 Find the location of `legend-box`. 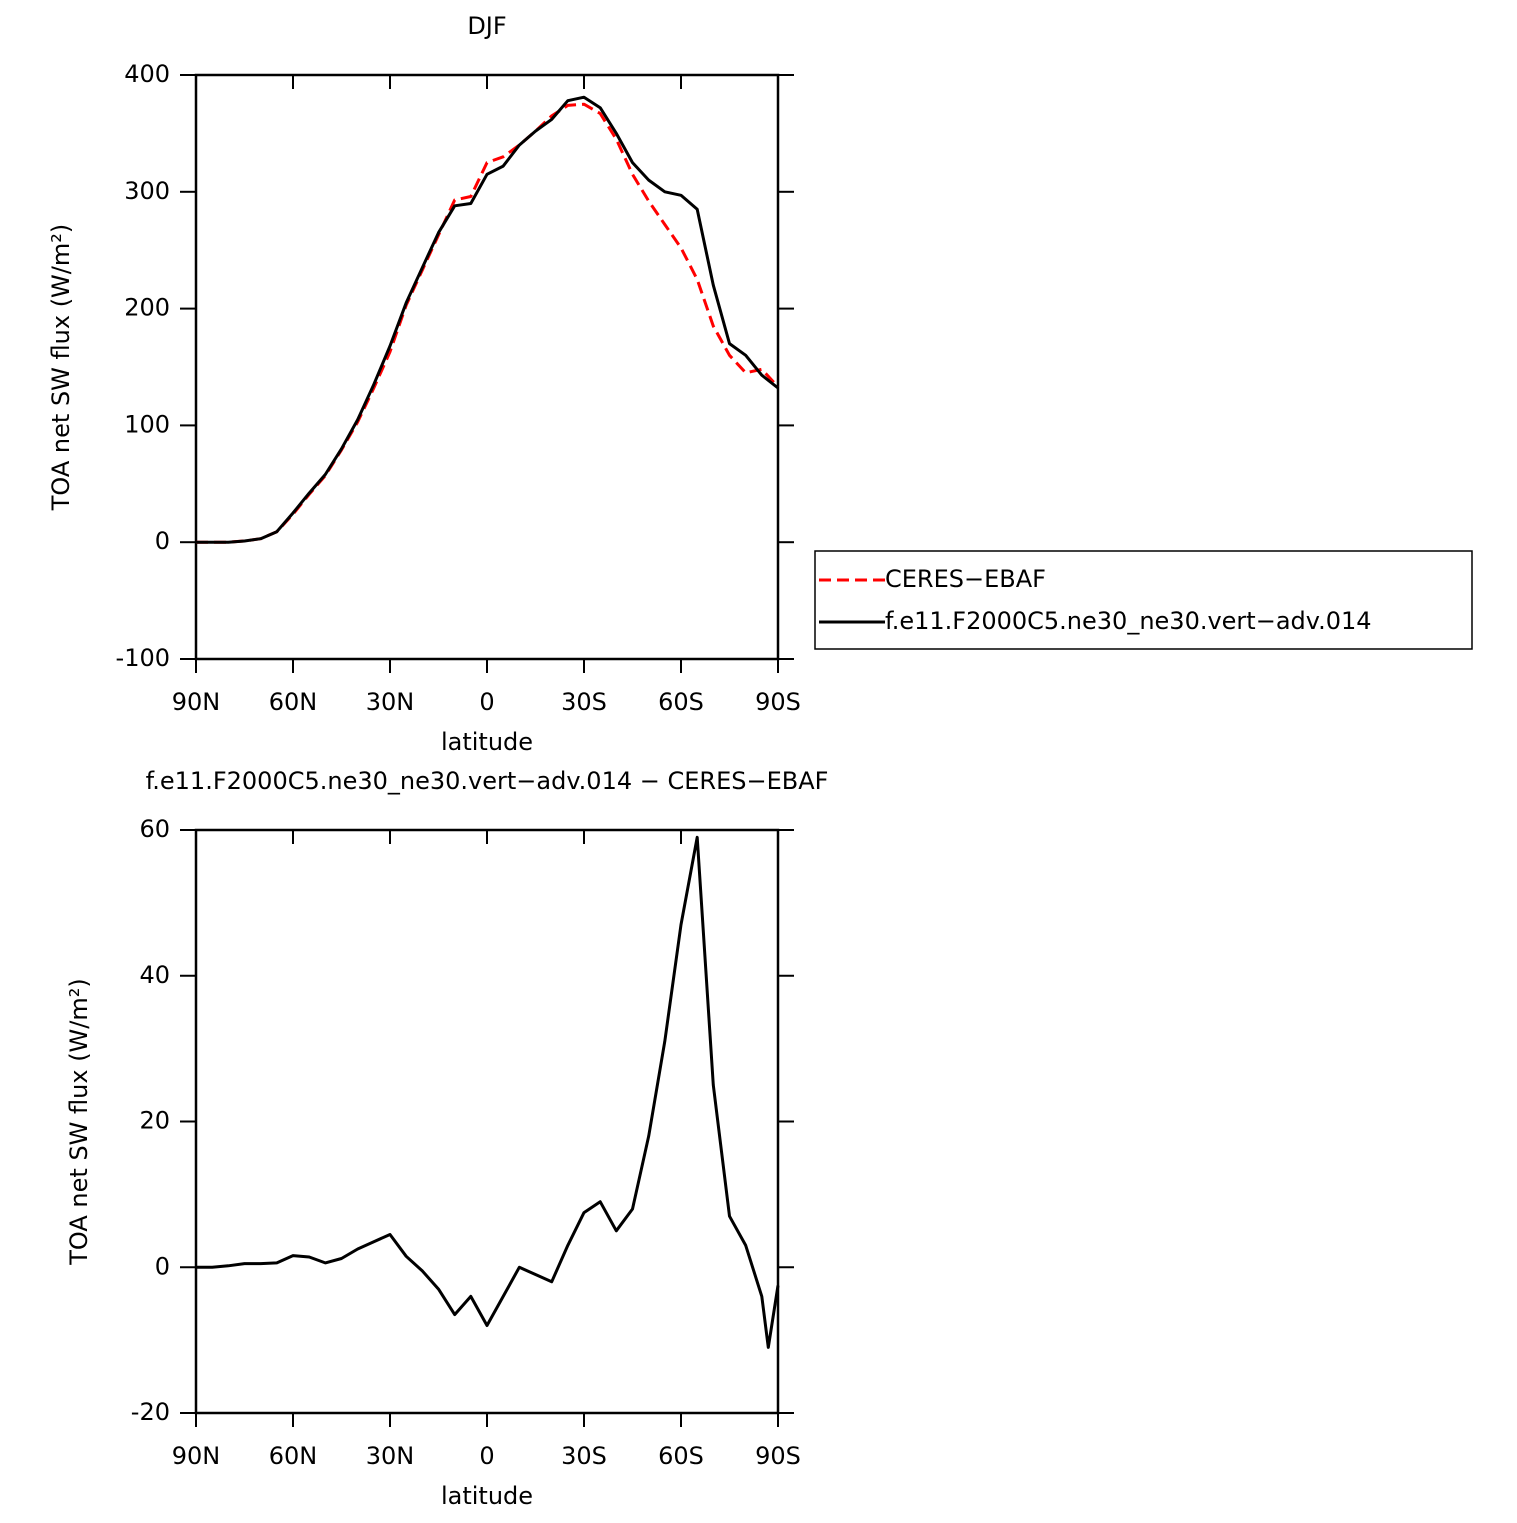

legend-box is located at coordinates (1143, 600).